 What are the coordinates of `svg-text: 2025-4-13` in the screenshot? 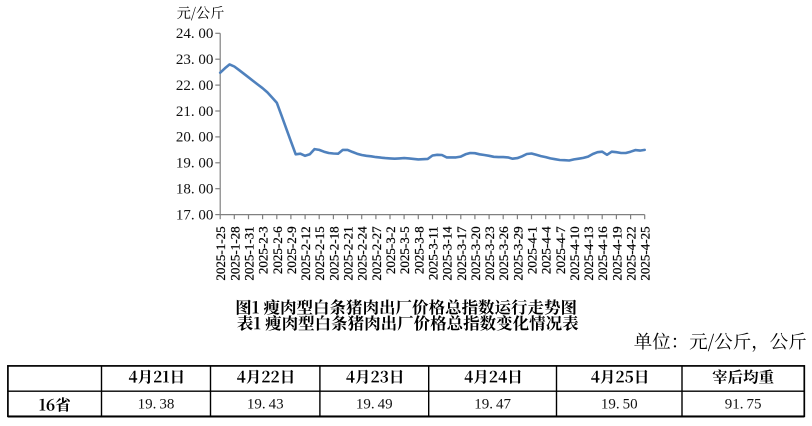 It's located at (588, 253).